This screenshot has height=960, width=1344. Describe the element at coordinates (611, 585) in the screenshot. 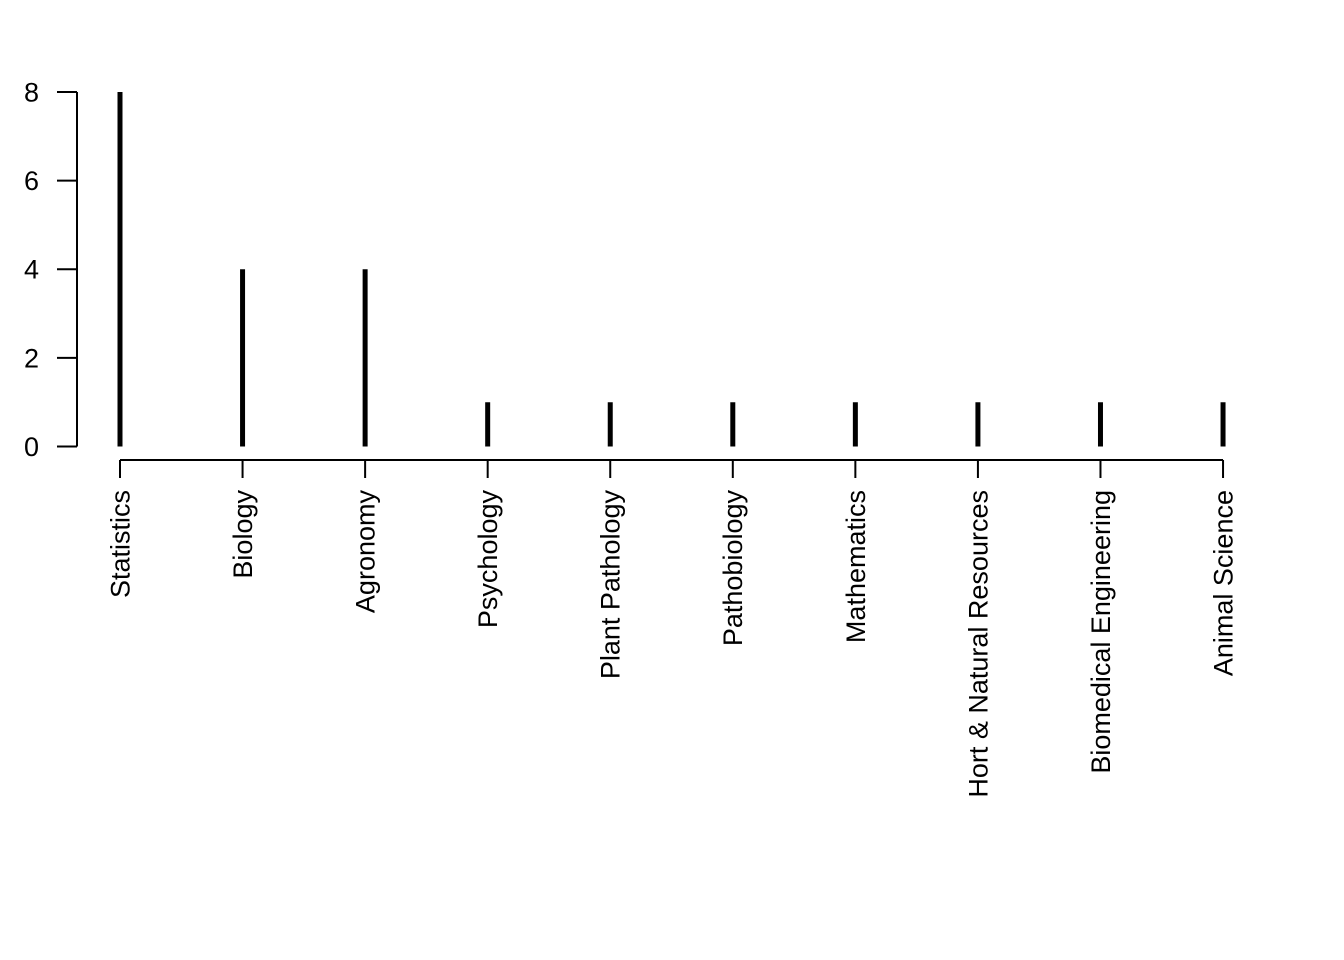

I see `category-label: Plant Pathology` at that location.